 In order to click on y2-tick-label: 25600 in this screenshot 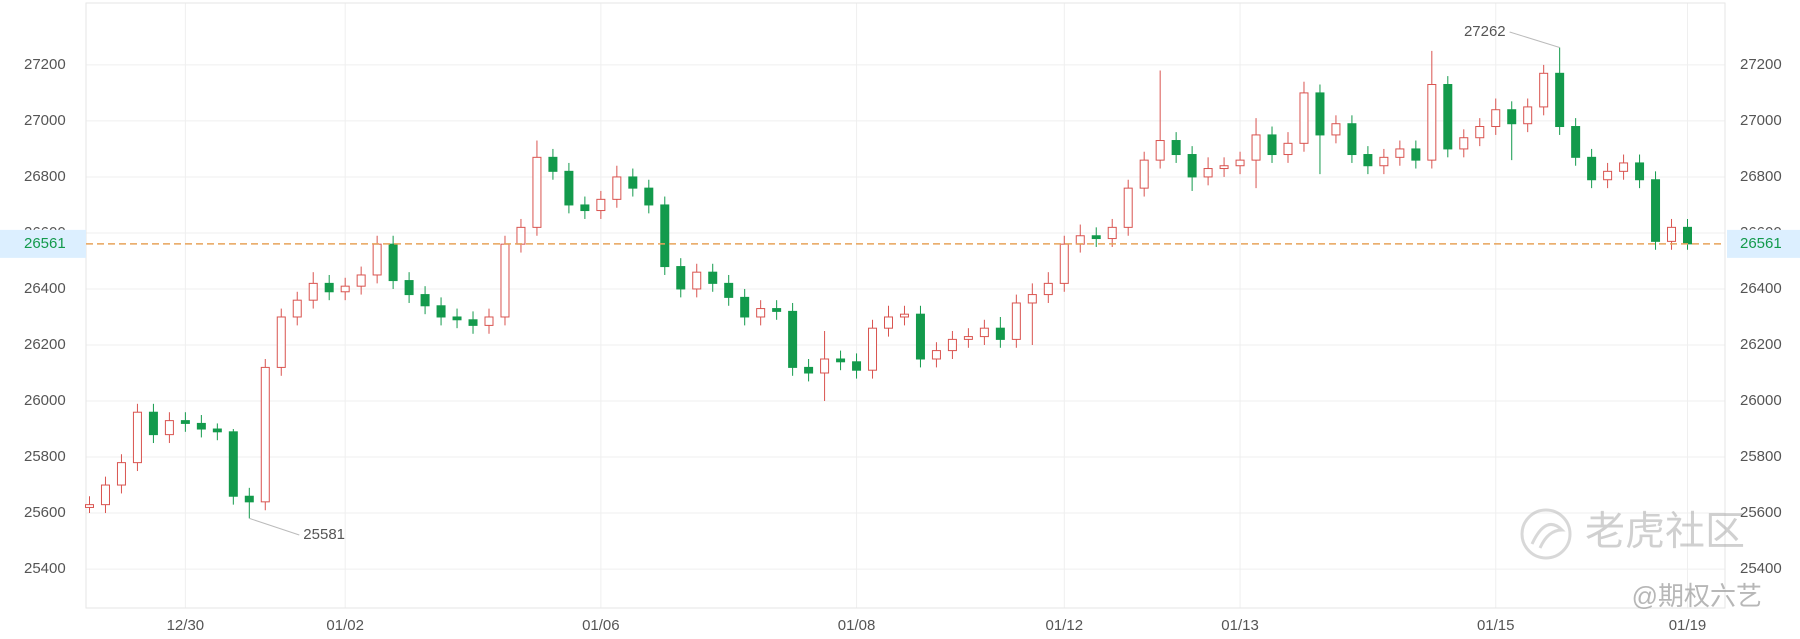, I will do `click(1761, 512)`.